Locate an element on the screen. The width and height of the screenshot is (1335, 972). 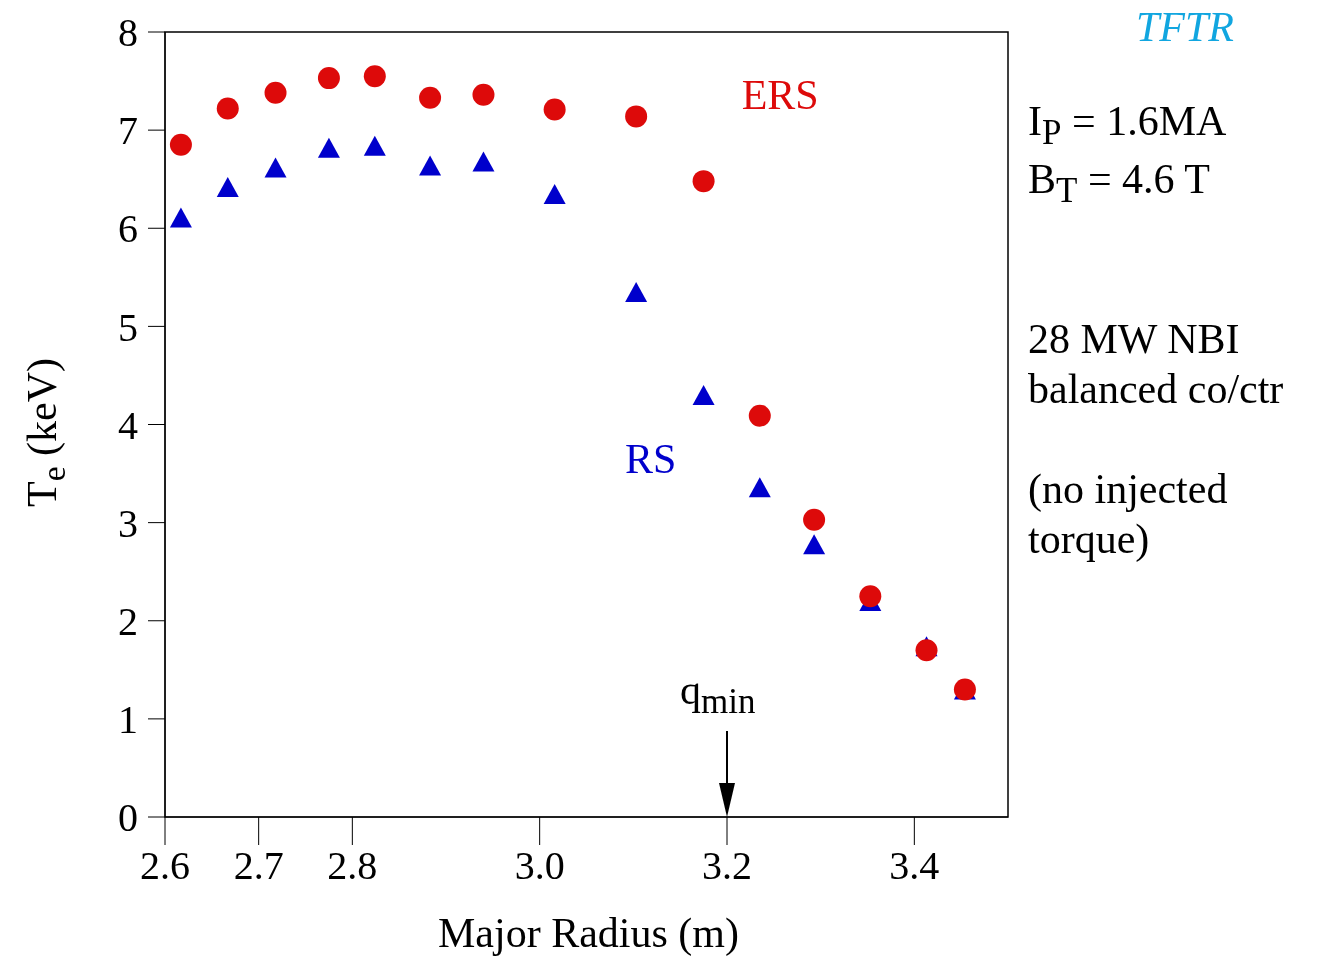
x-tick-label: 2.8 is located at coordinates (352, 866).